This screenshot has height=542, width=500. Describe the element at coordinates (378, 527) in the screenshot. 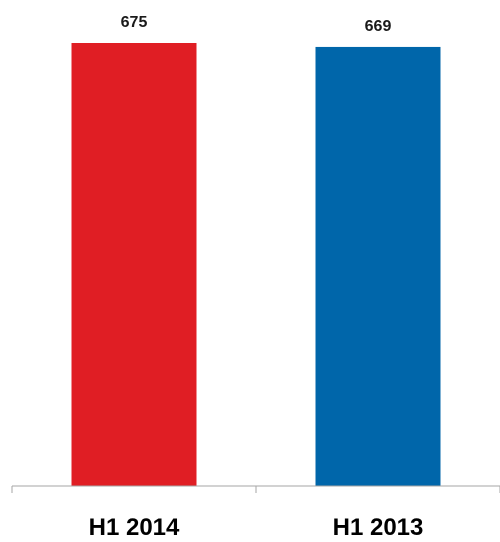

I see `category-label-h1-2013: H1 2013` at that location.